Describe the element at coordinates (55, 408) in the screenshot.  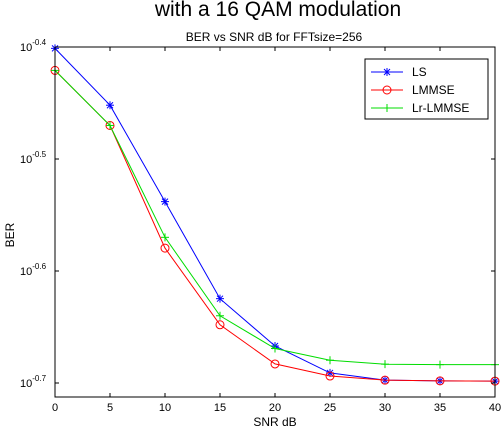
I see `x-tick-label: 0` at that location.